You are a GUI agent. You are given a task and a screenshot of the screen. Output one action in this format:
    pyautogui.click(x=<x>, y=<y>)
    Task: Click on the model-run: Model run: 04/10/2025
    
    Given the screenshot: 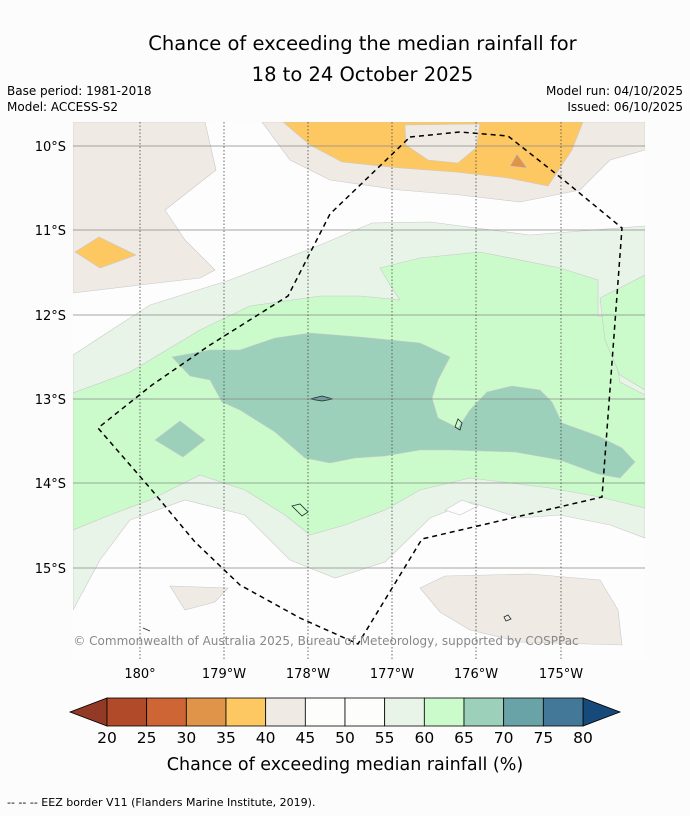 What is the action you would take?
    pyautogui.click(x=614, y=91)
    